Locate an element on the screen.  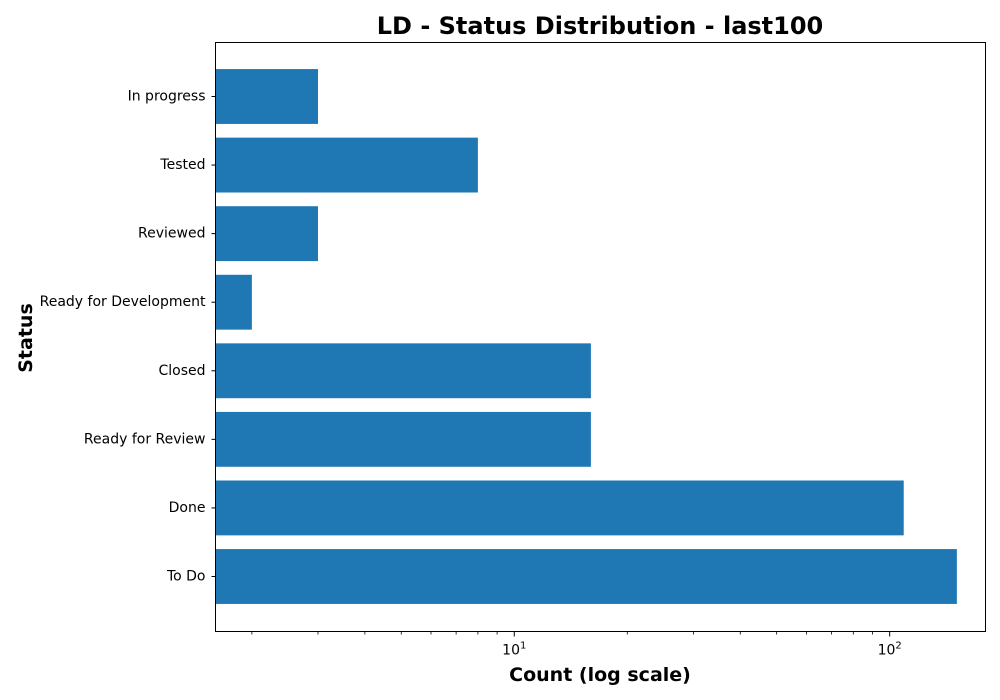
y-axis-label: Status is located at coordinates (26, 338).